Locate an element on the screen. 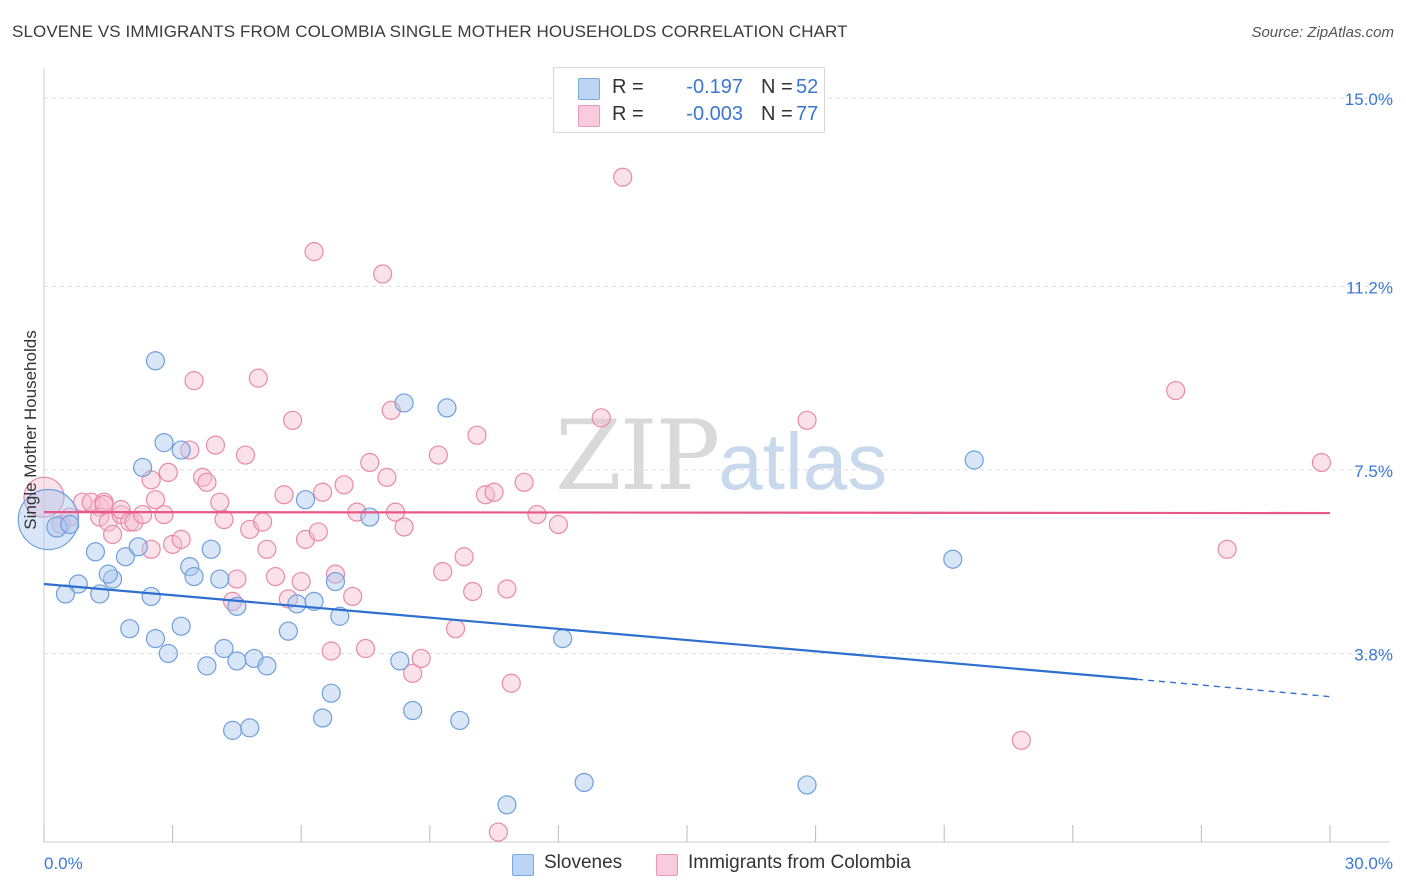 Image resolution: width=1406 pixels, height=892 pixels. trend-line-slovenes-extension is located at coordinates (1234, 688).